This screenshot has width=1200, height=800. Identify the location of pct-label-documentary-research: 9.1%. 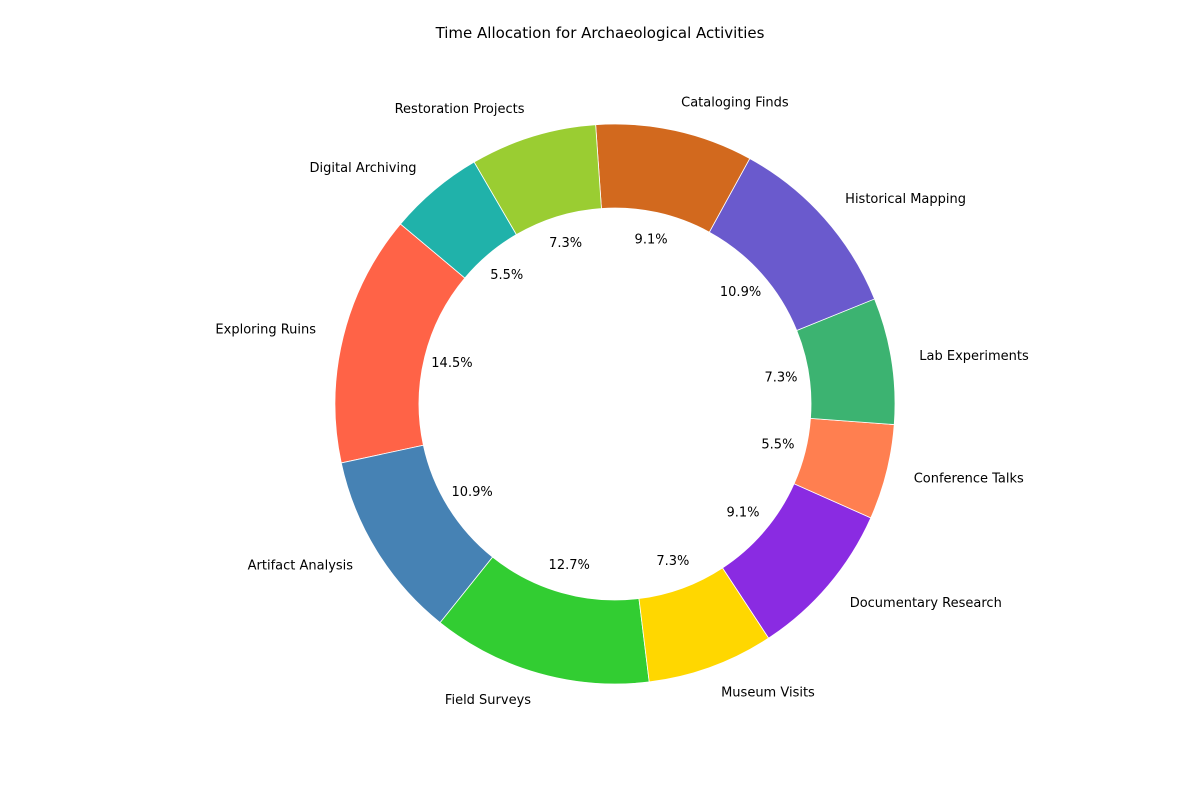
(742, 512).